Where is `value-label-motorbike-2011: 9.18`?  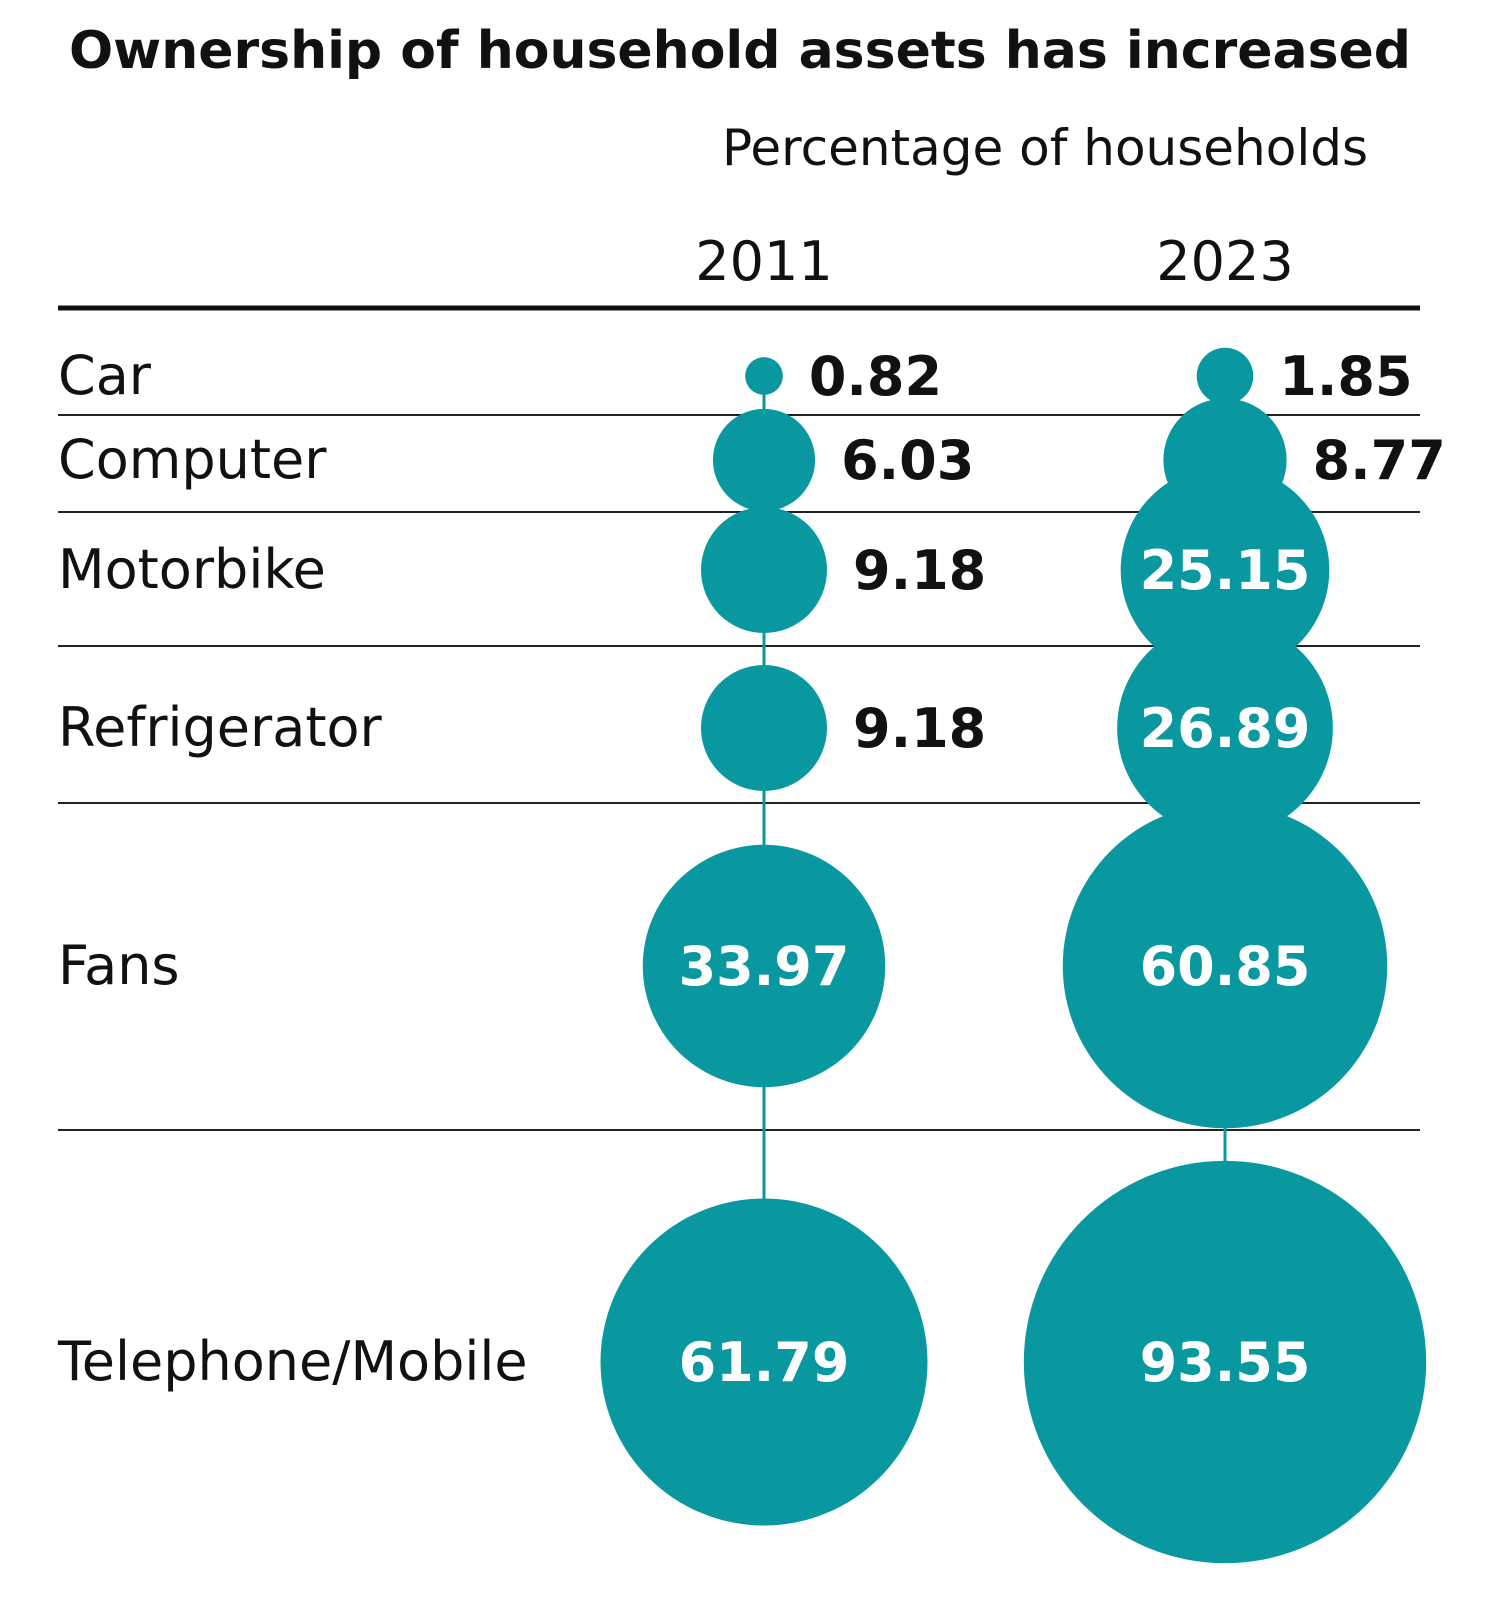 value-label-motorbike-2011: 9.18 is located at coordinates (919, 570).